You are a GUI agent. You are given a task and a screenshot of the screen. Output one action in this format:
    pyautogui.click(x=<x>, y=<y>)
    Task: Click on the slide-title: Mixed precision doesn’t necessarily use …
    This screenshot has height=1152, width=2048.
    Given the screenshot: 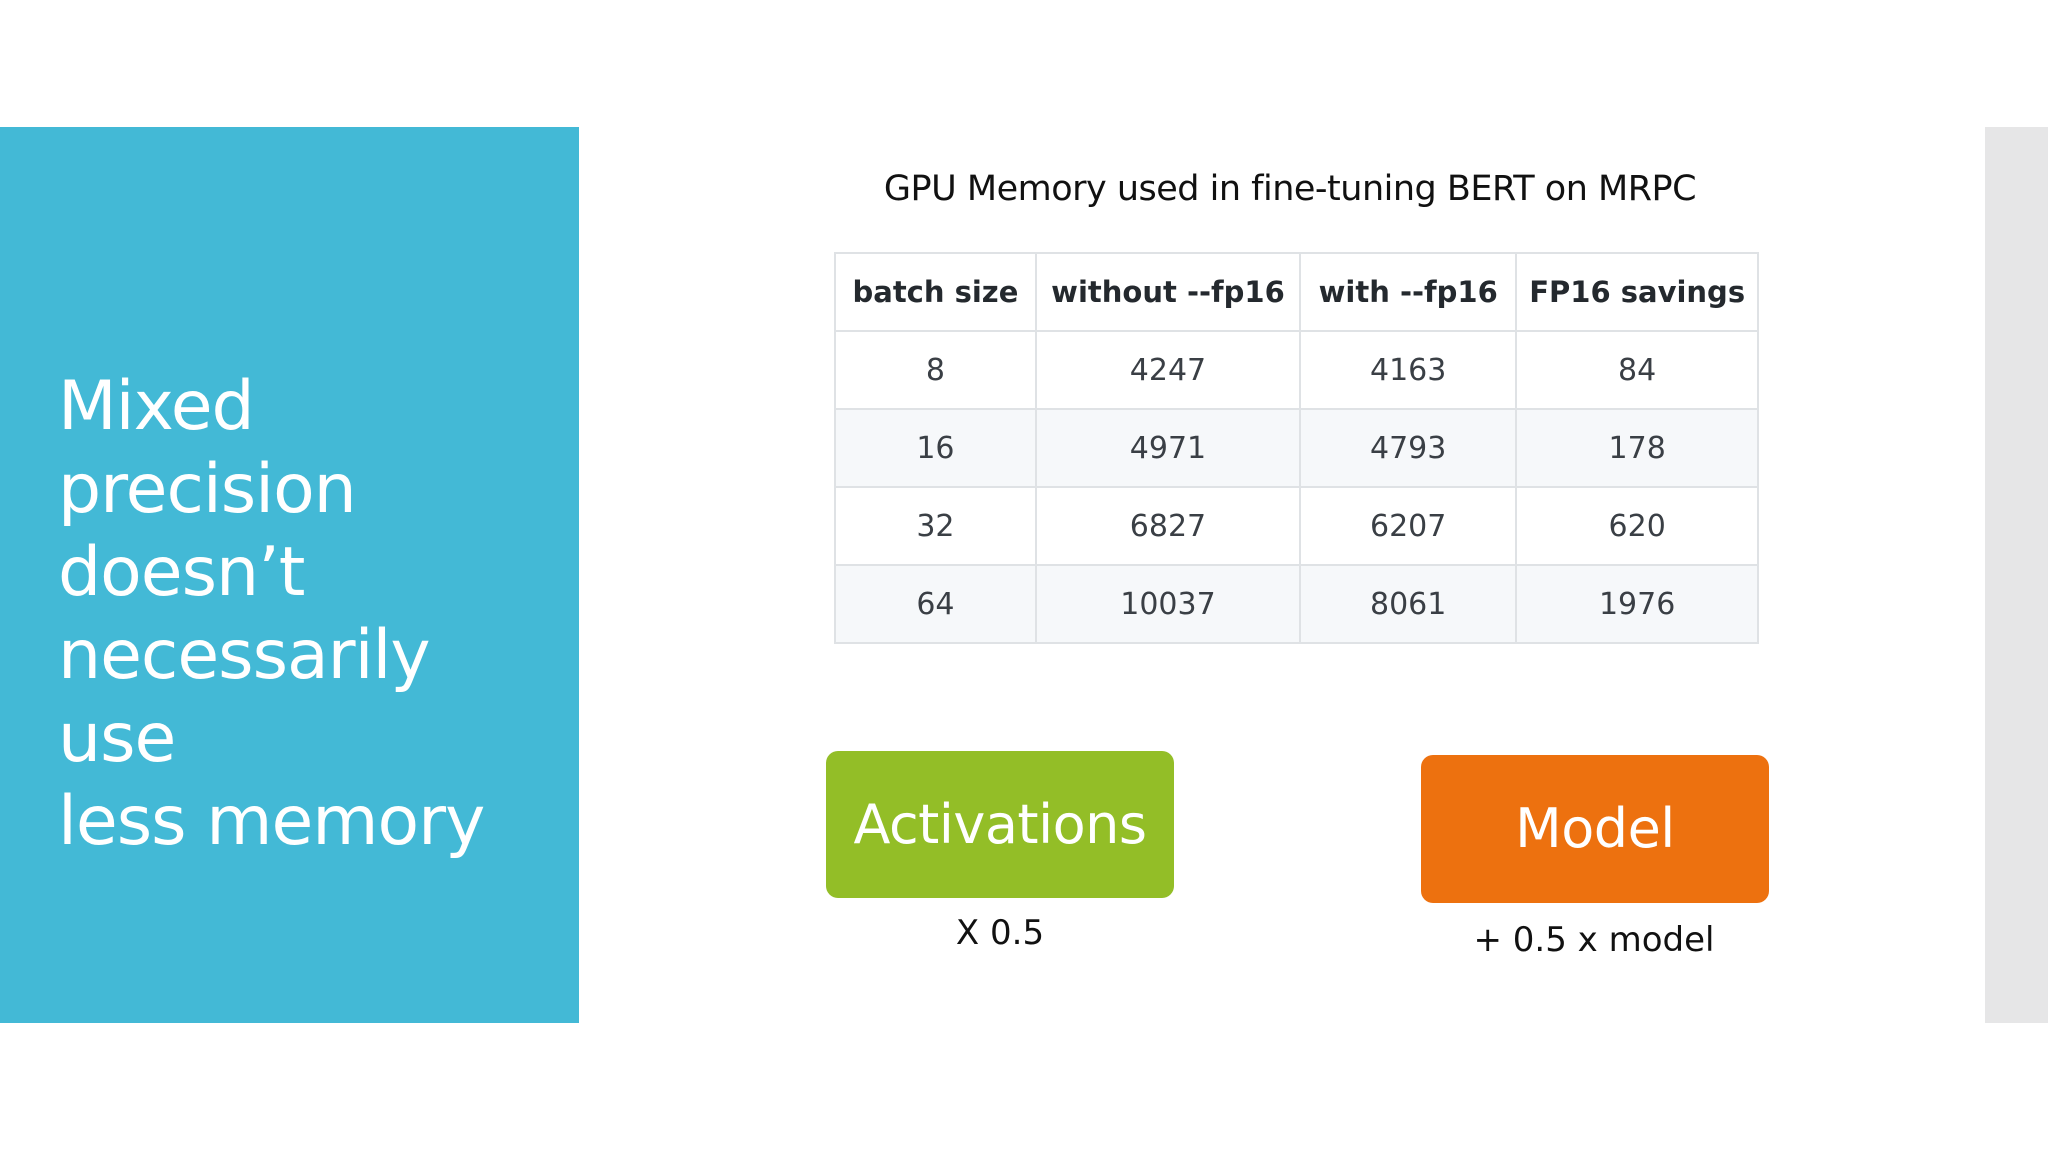 What is the action you would take?
    pyautogui.click(x=271, y=614)
    